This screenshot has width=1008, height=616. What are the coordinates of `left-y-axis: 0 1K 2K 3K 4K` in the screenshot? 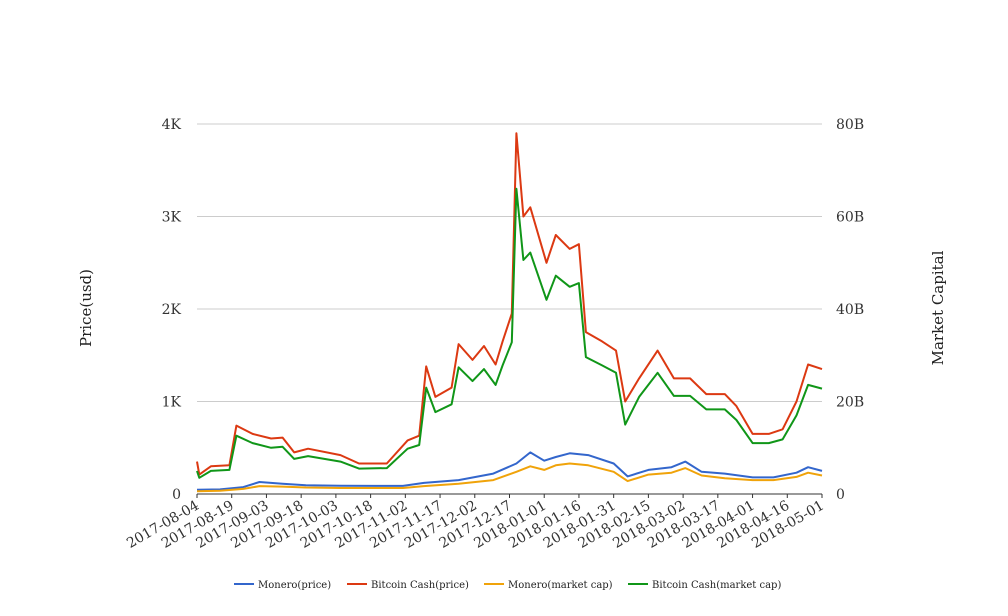 It's located at (172, 310).